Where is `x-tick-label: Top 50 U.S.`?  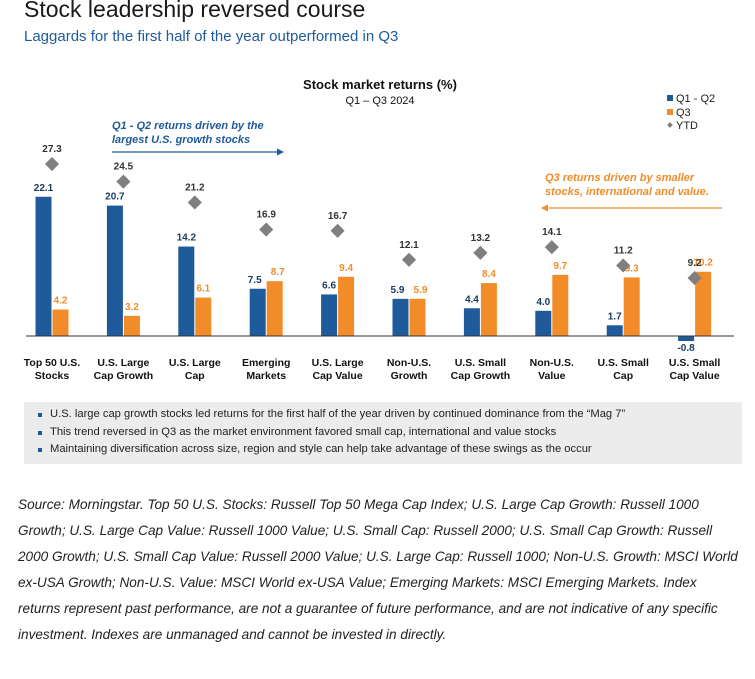
x-tick-label: Top 50 U.S. is located at coordinates (52, 363).